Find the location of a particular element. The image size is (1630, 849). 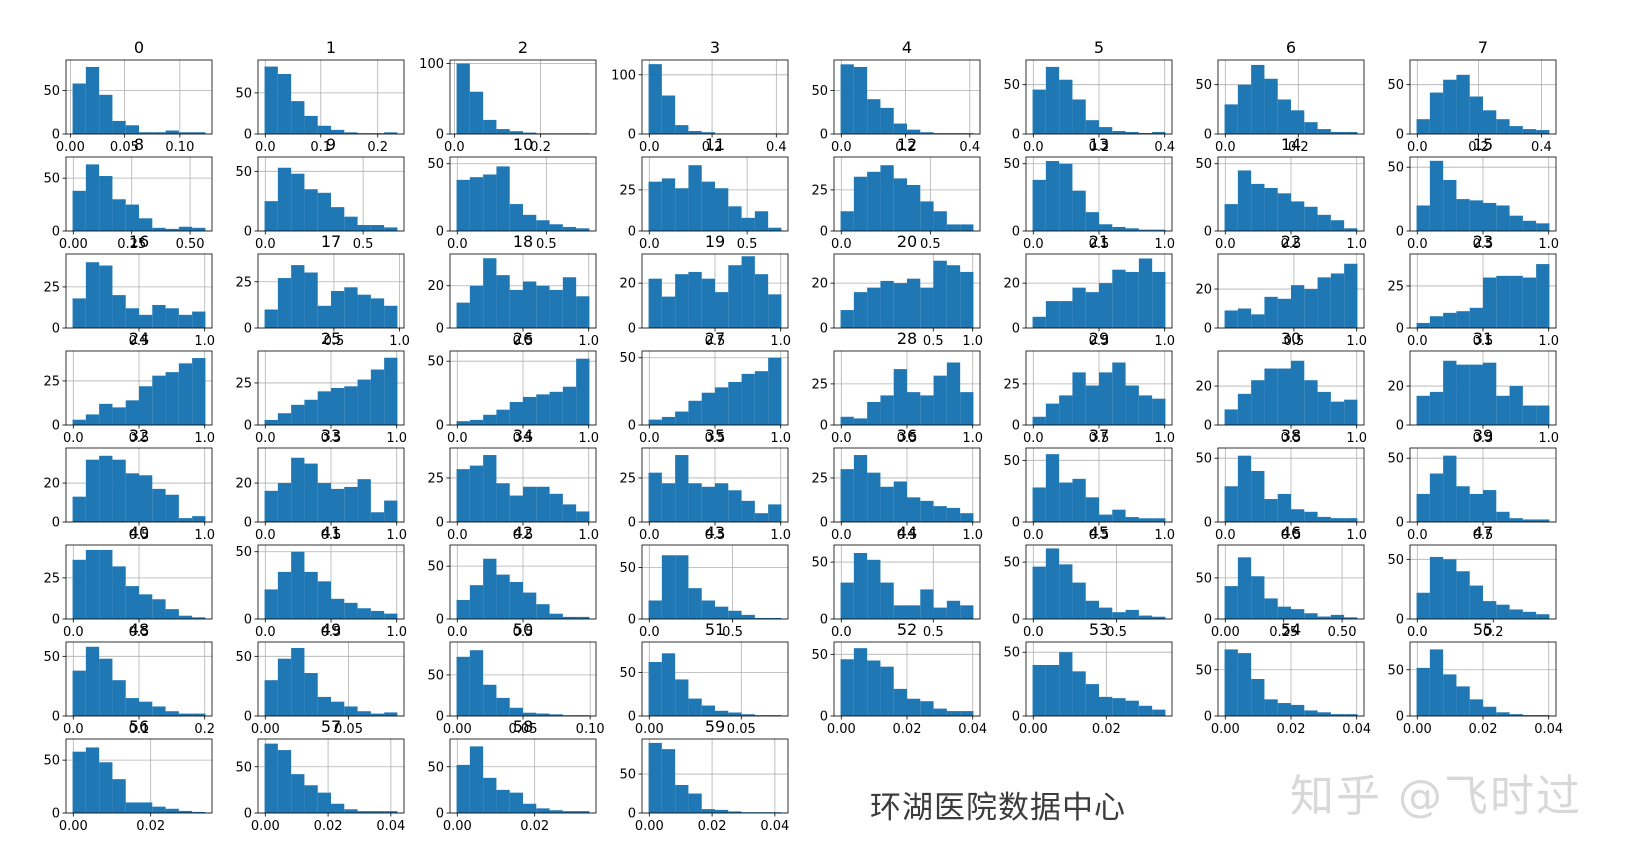

y-tick-label: 100 is located at coordinates (623, 75).